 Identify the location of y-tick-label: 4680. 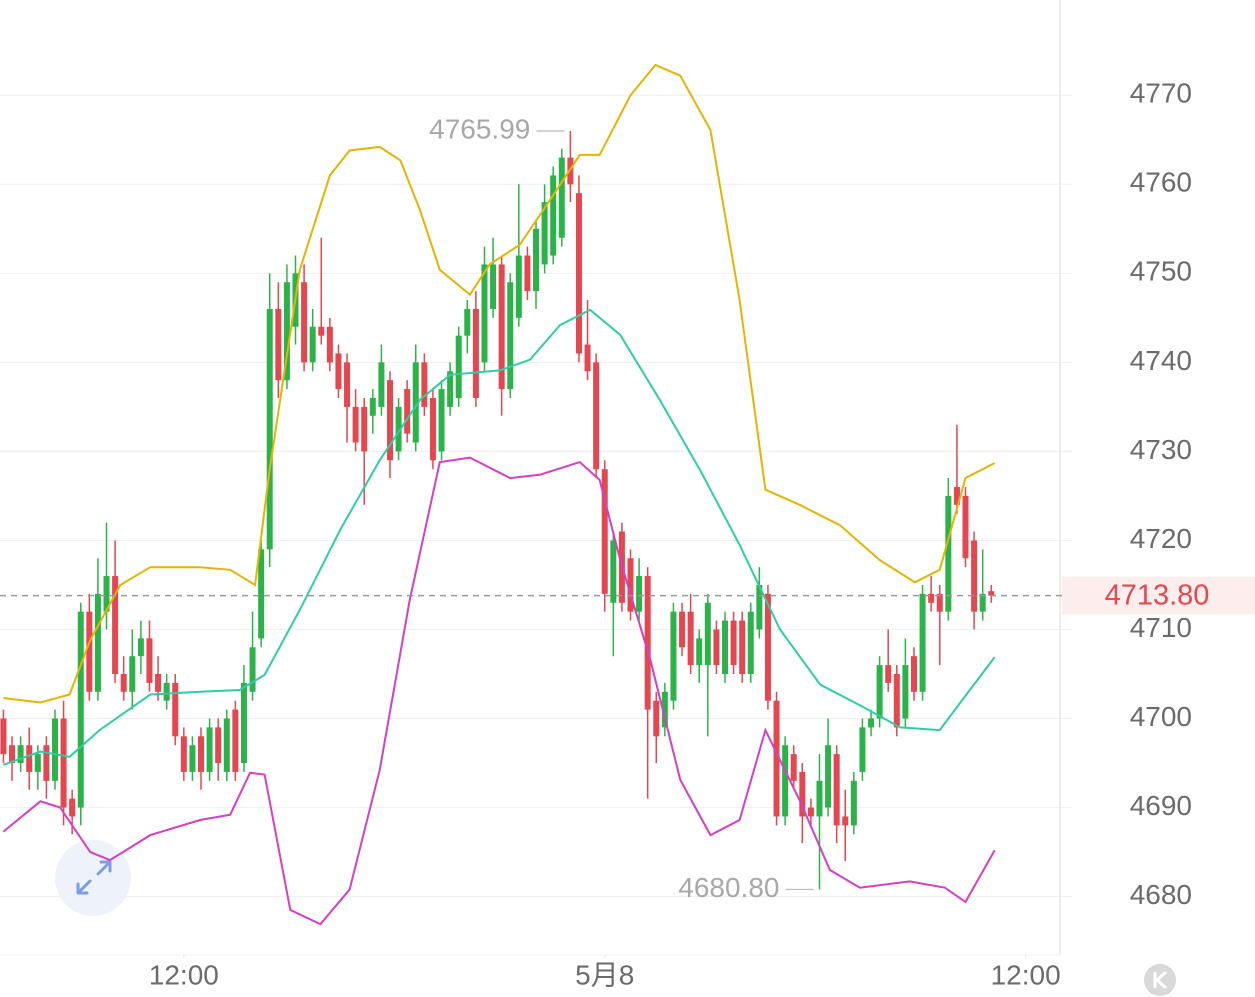
(1161, 894).